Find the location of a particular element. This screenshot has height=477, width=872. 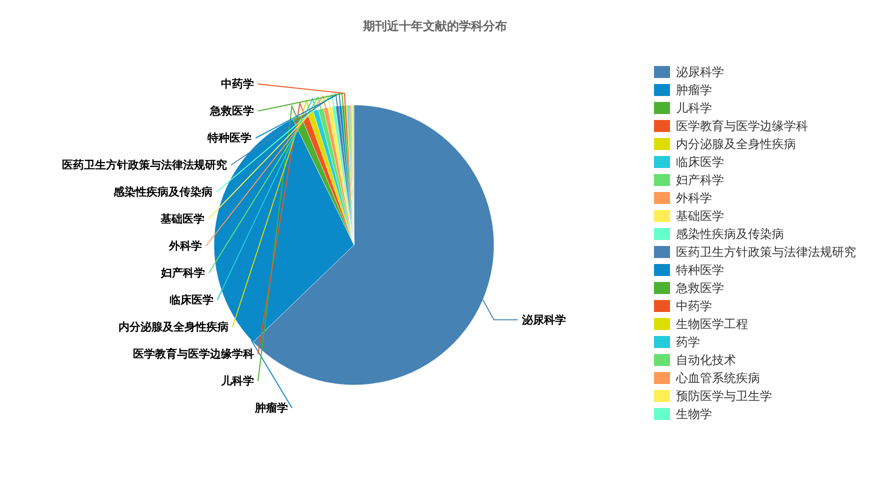

legend-label: 药学 is located at coordinates (688, 342).